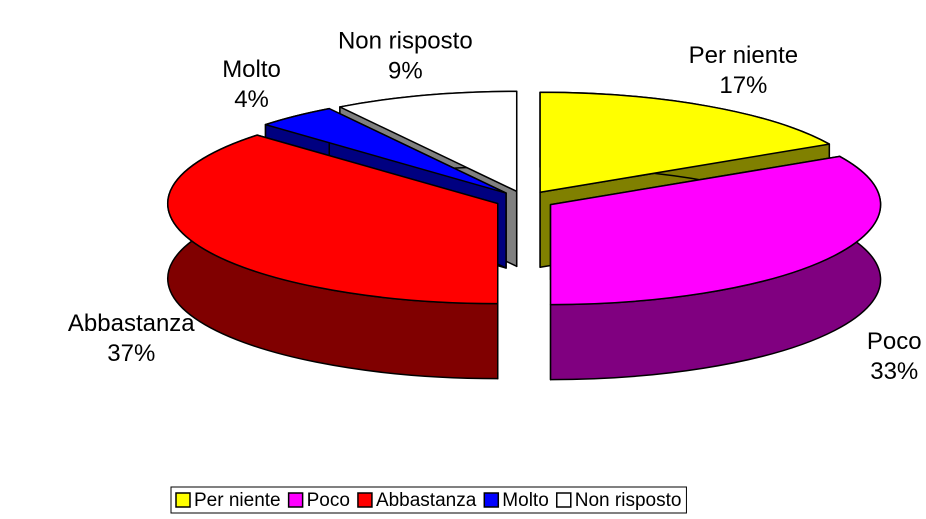 This screenshot has height=519, width=926. I want to click on legend-label: Per niente, so click(237, 500).